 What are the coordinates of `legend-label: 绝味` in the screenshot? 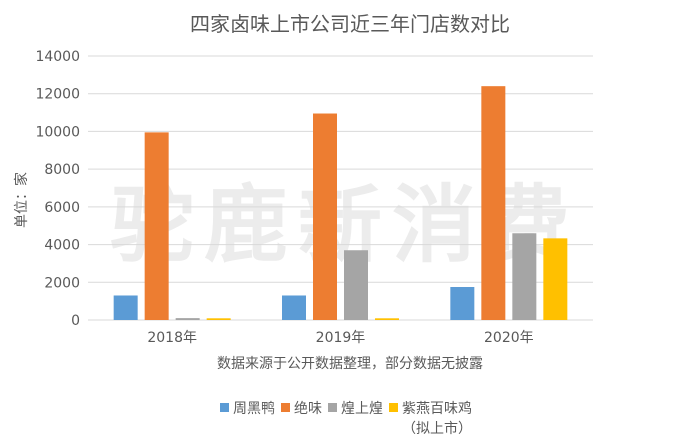 It's located at (308, 409).